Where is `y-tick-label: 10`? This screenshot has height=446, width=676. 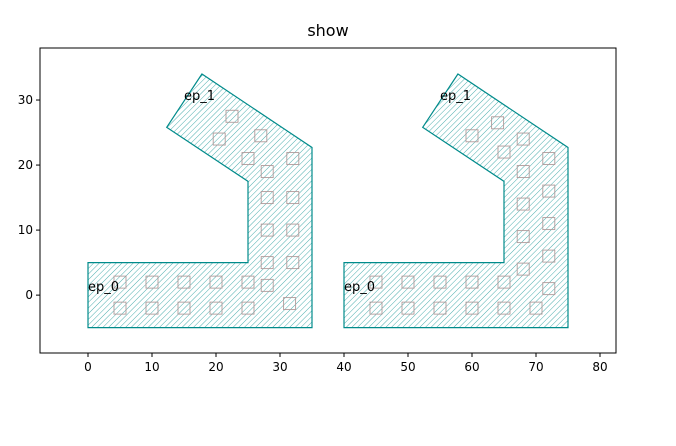
y-tick-label: 10 is located at coordinates (25, 230).